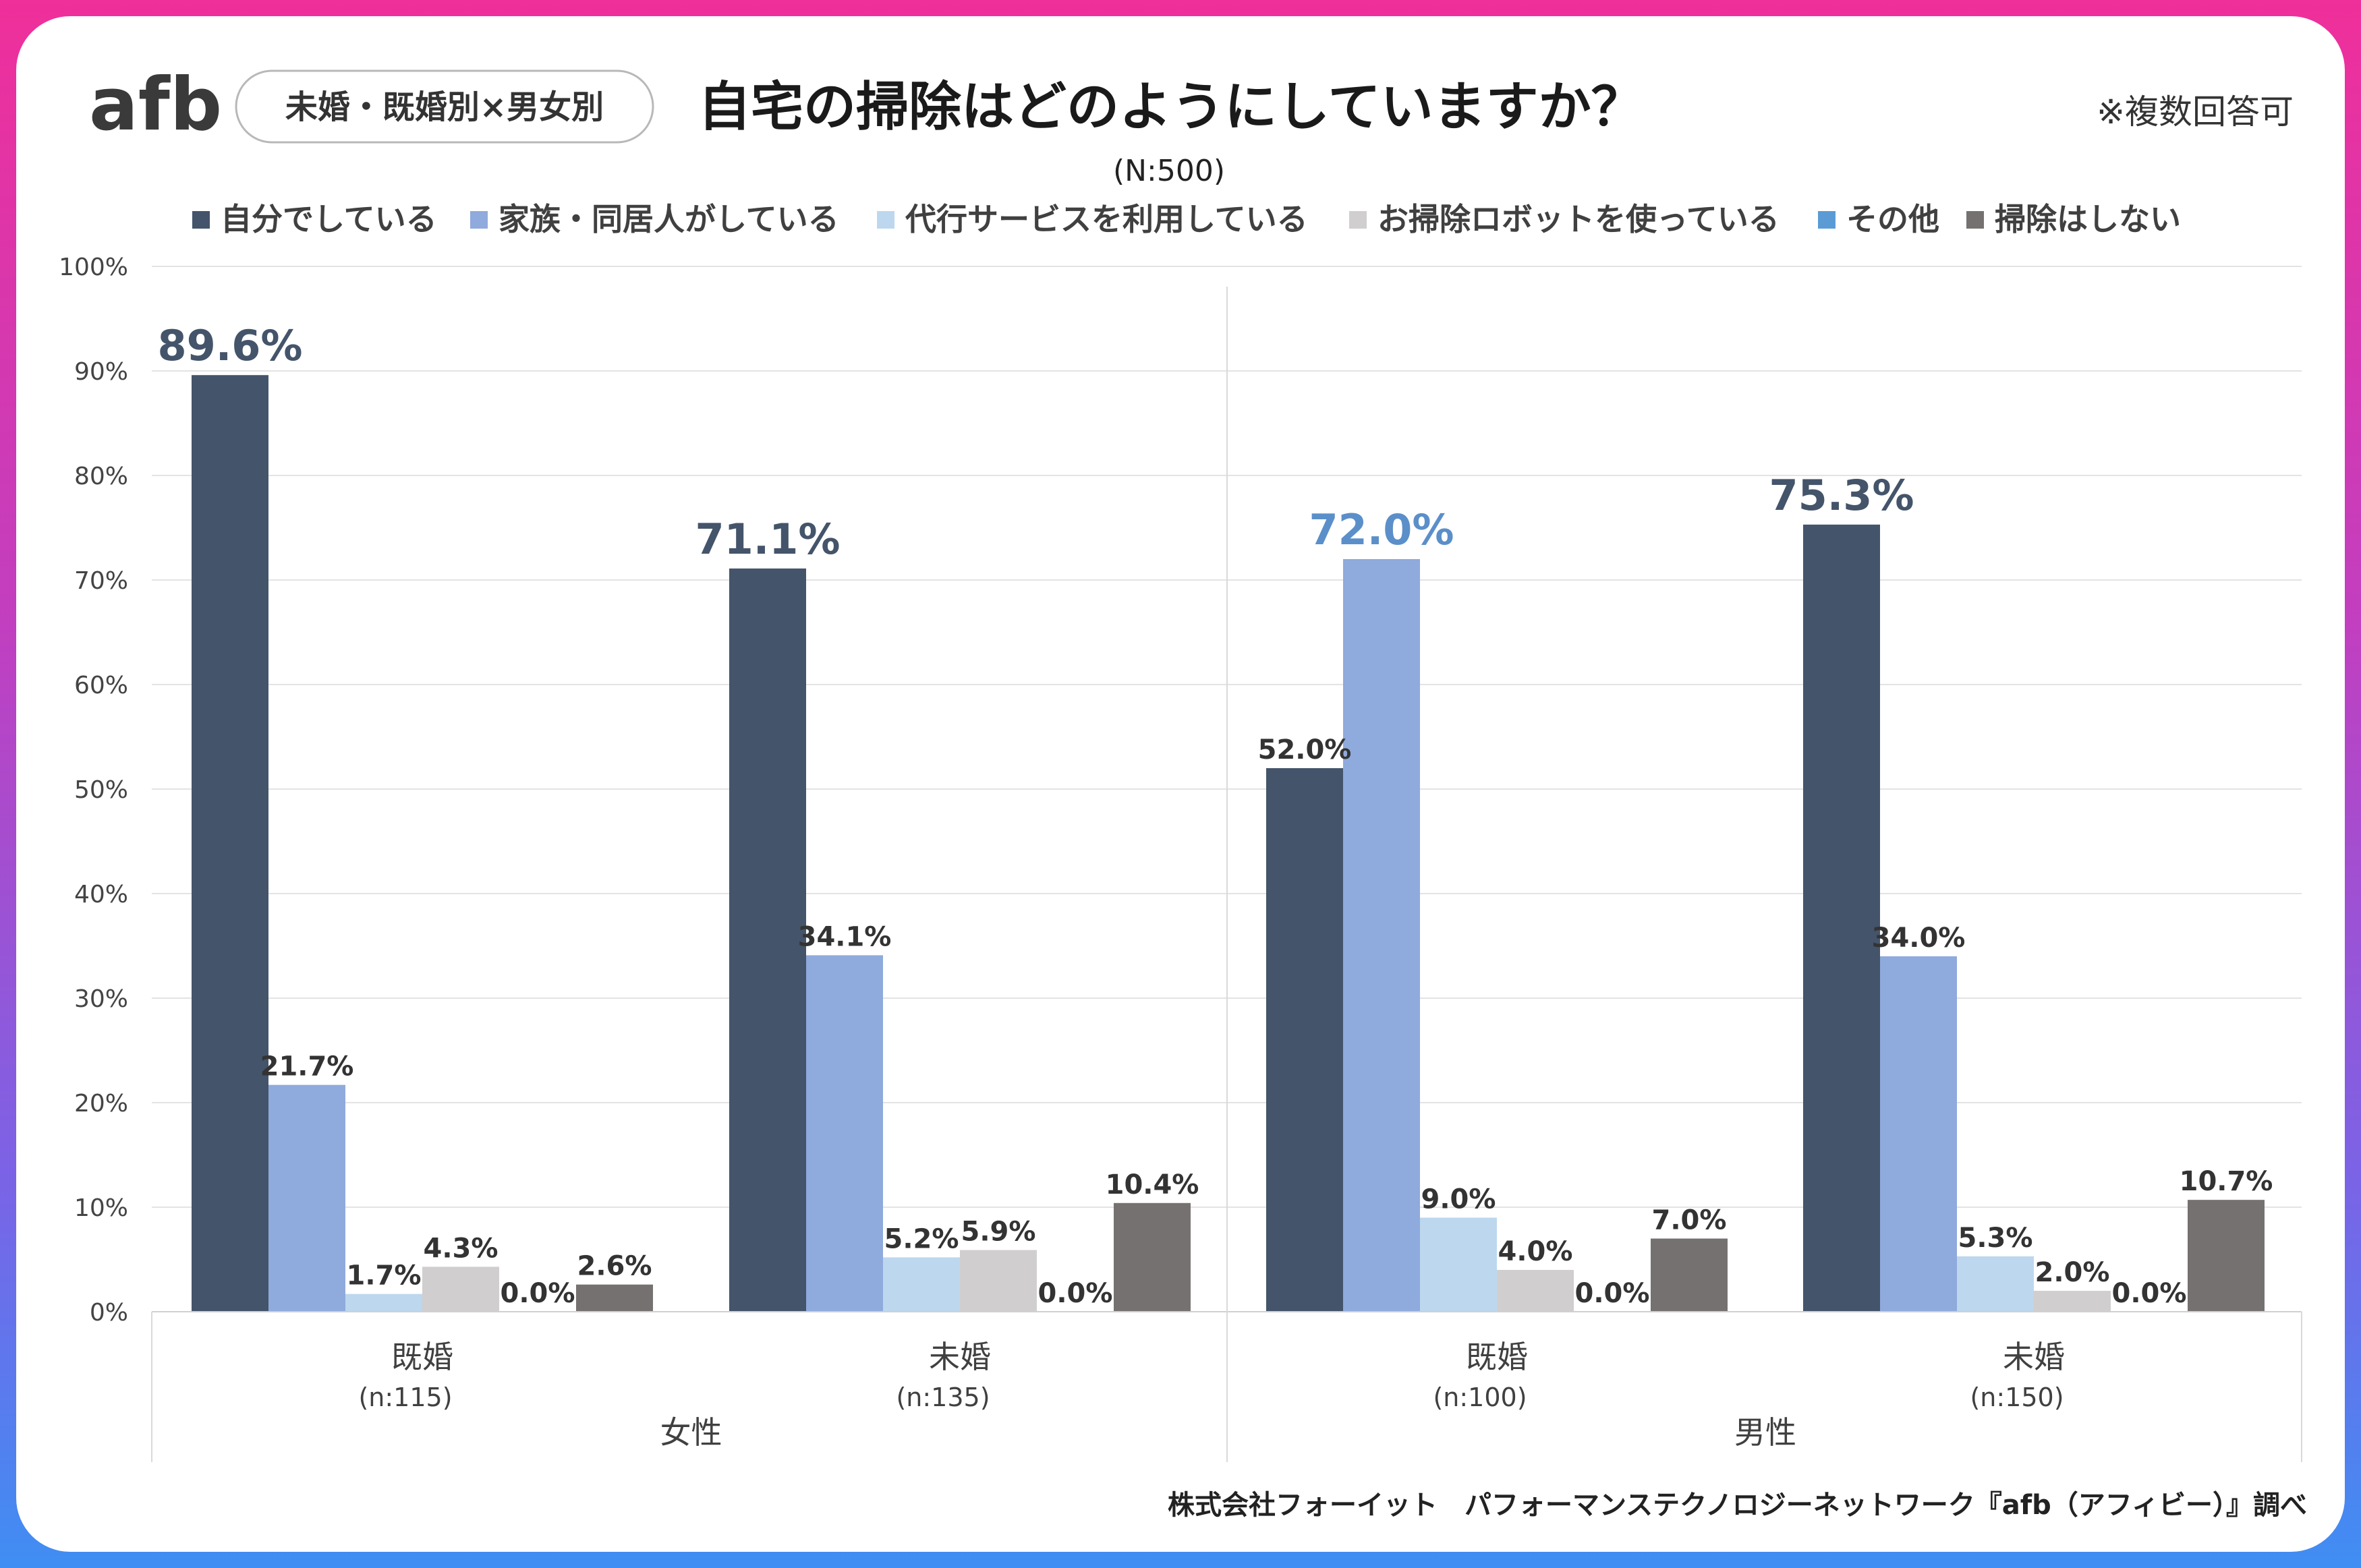 The height and width of the screenshot is (1568, 2361). What do you see at coordinates (1919, 938) in the screenshot?
I see `data-label: 34.0%` at bounding box center [1919, 938].